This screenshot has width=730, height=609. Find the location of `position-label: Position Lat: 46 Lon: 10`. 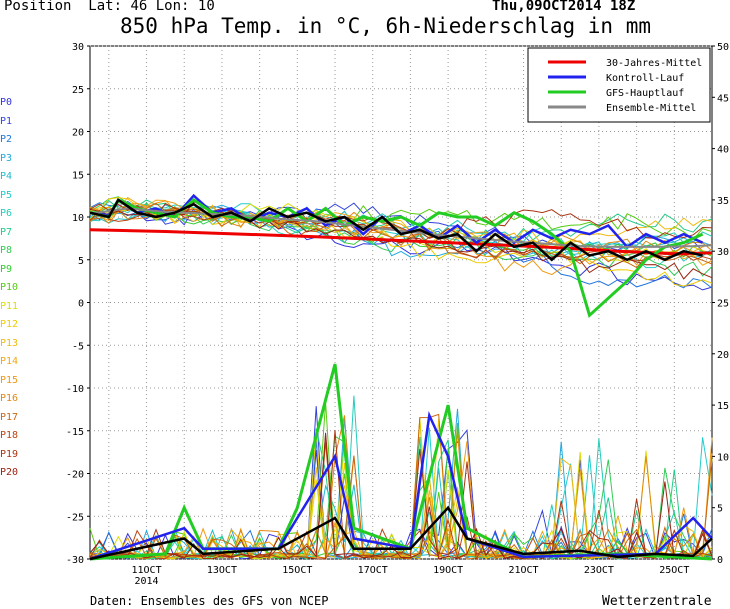

position-label: Position Lat: 46 Lon: 10 is located at coordinates (109, 7).